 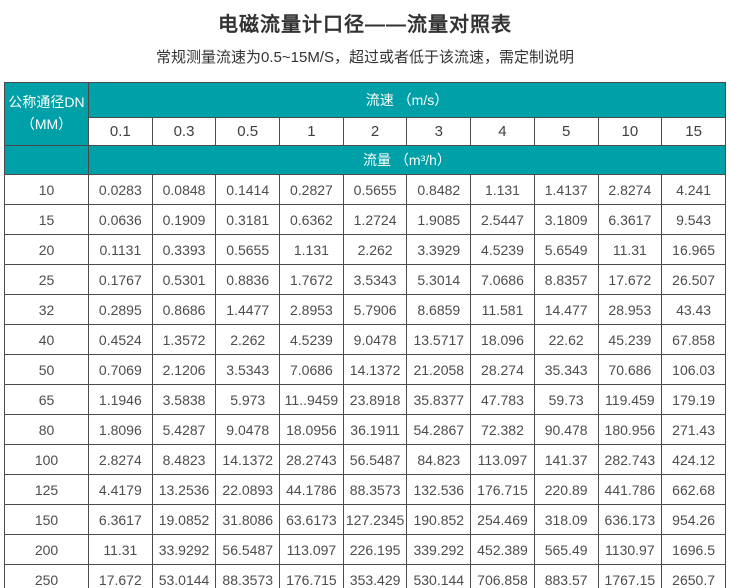 I want to click on flow-value-cell: 530.144, so click(x=439, y=576).